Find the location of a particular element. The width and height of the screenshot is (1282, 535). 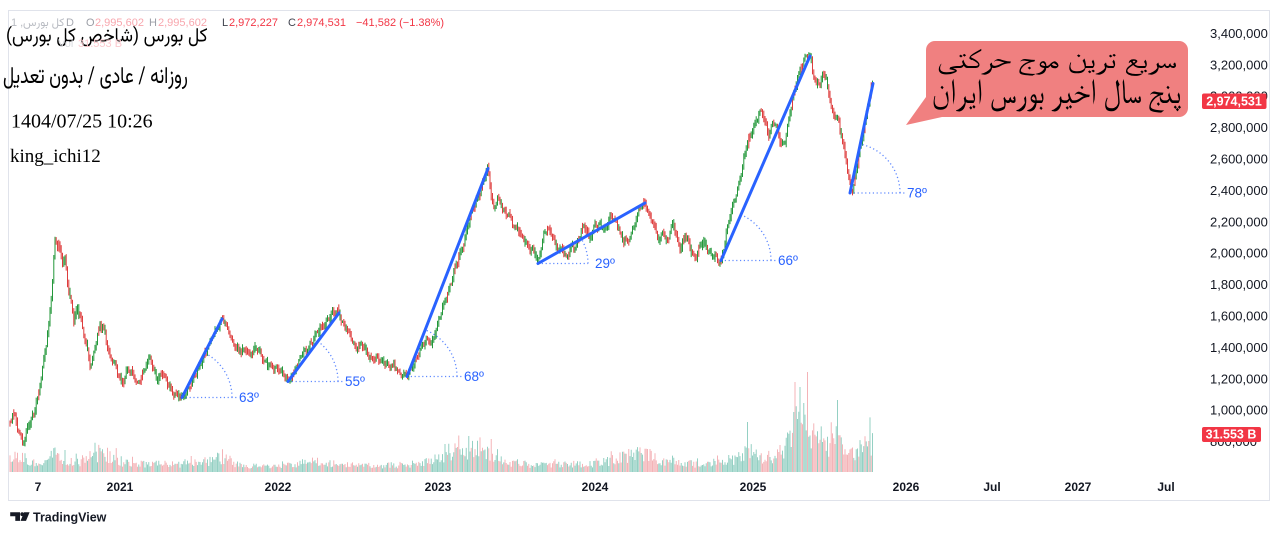

svg-text: 2,600,000 is located at coordinates (1239, 159).